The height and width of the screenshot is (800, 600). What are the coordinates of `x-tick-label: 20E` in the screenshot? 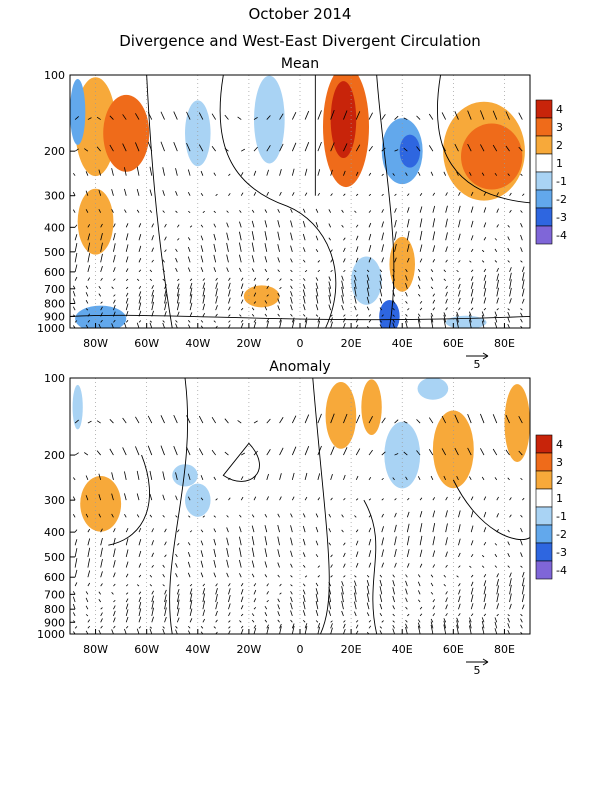 It's located at (351, 649).